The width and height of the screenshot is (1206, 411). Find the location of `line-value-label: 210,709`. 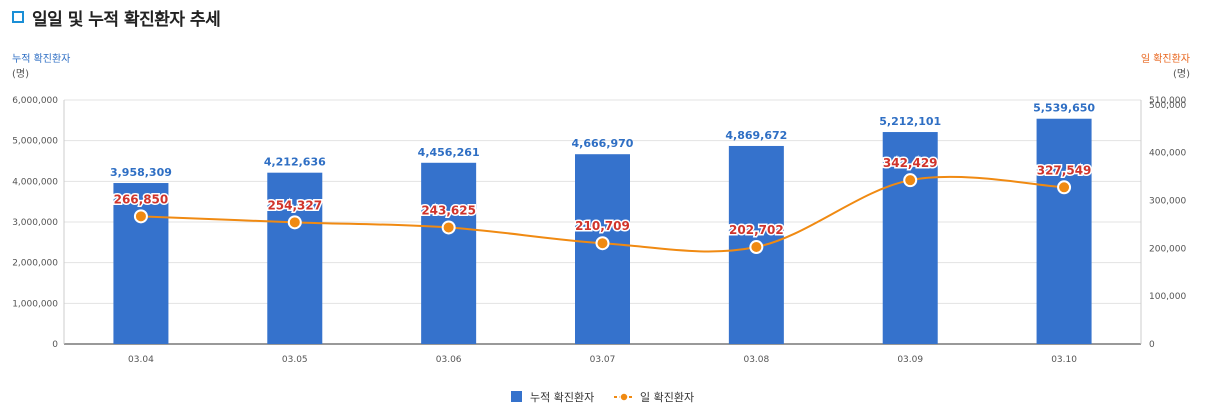

line-value-label: 210,709 is located at coordinates (602, 226).